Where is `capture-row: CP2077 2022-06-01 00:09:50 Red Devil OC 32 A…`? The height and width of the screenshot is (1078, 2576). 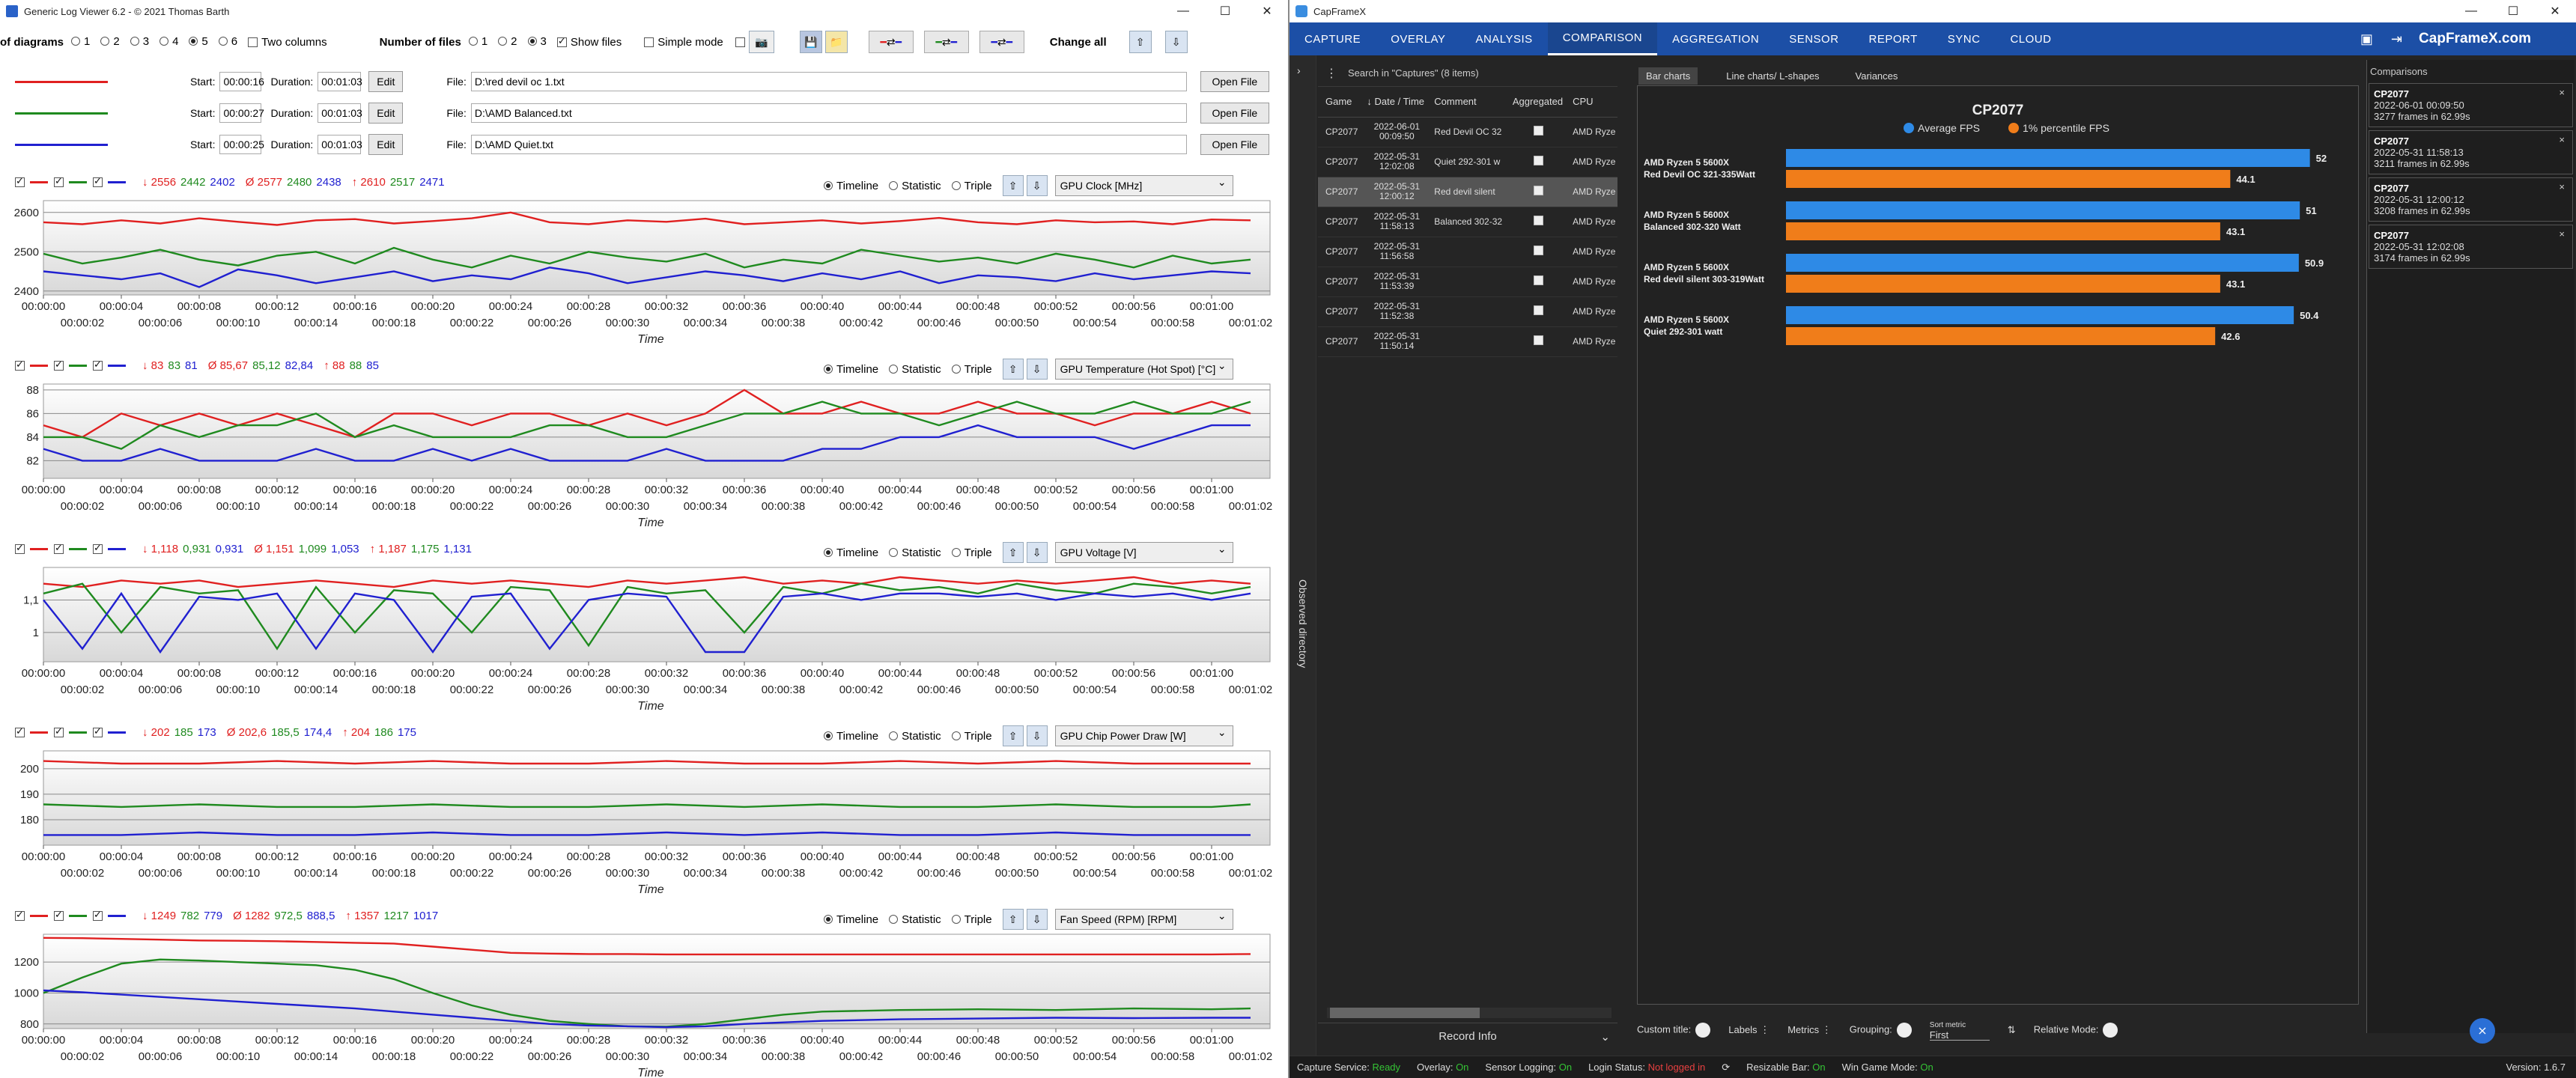
capture-row: CP2077 2022-06-01 00:09:50 Red Devil OC 32 A… is located at coordinates (1467, 132).